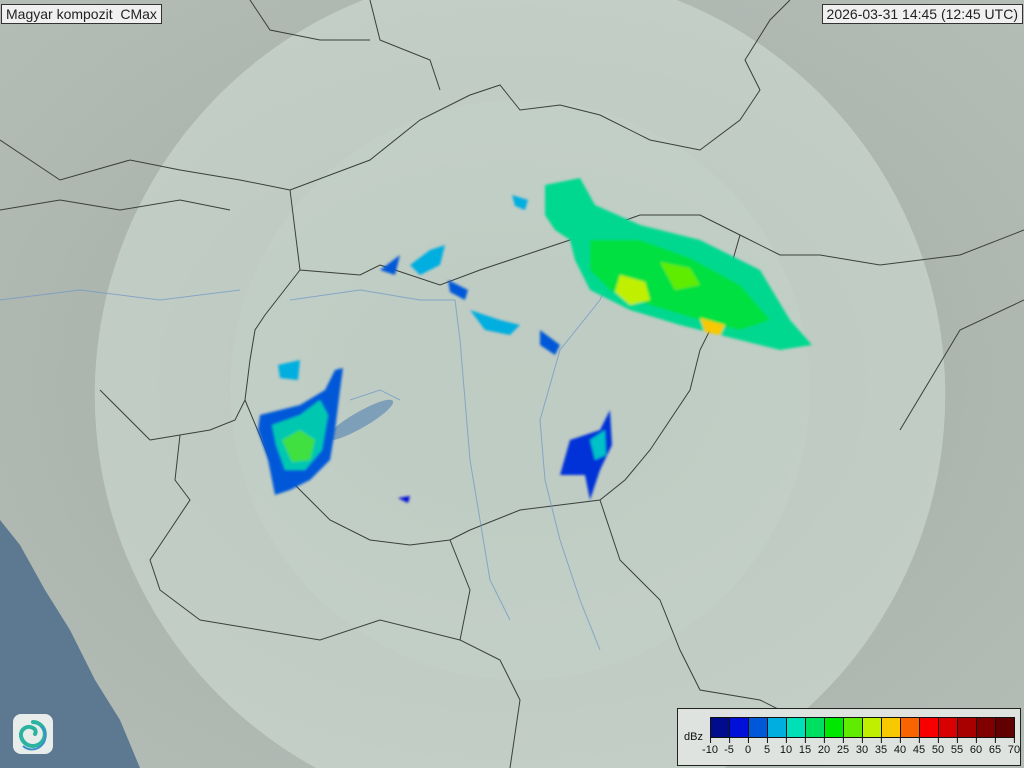 This screenshot has height=768, width=1024. Describe the element at coordinates (824, 747) in the screenshot. I see `legend-tick: 20` at that location.